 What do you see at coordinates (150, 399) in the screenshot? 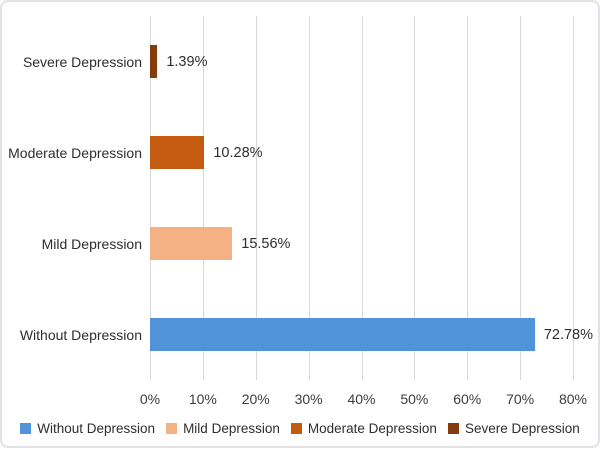
I see `x-tick-label-0-: 0%` at bounding box center [150, 399].